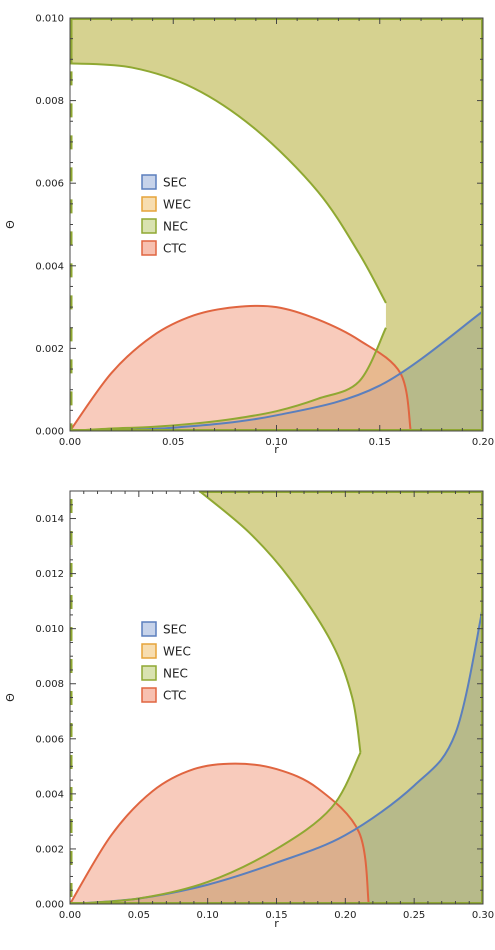  Describe the element at coordinates (414, 915) in the screenshot. I see `x-tick-label: 0.25` at that location.